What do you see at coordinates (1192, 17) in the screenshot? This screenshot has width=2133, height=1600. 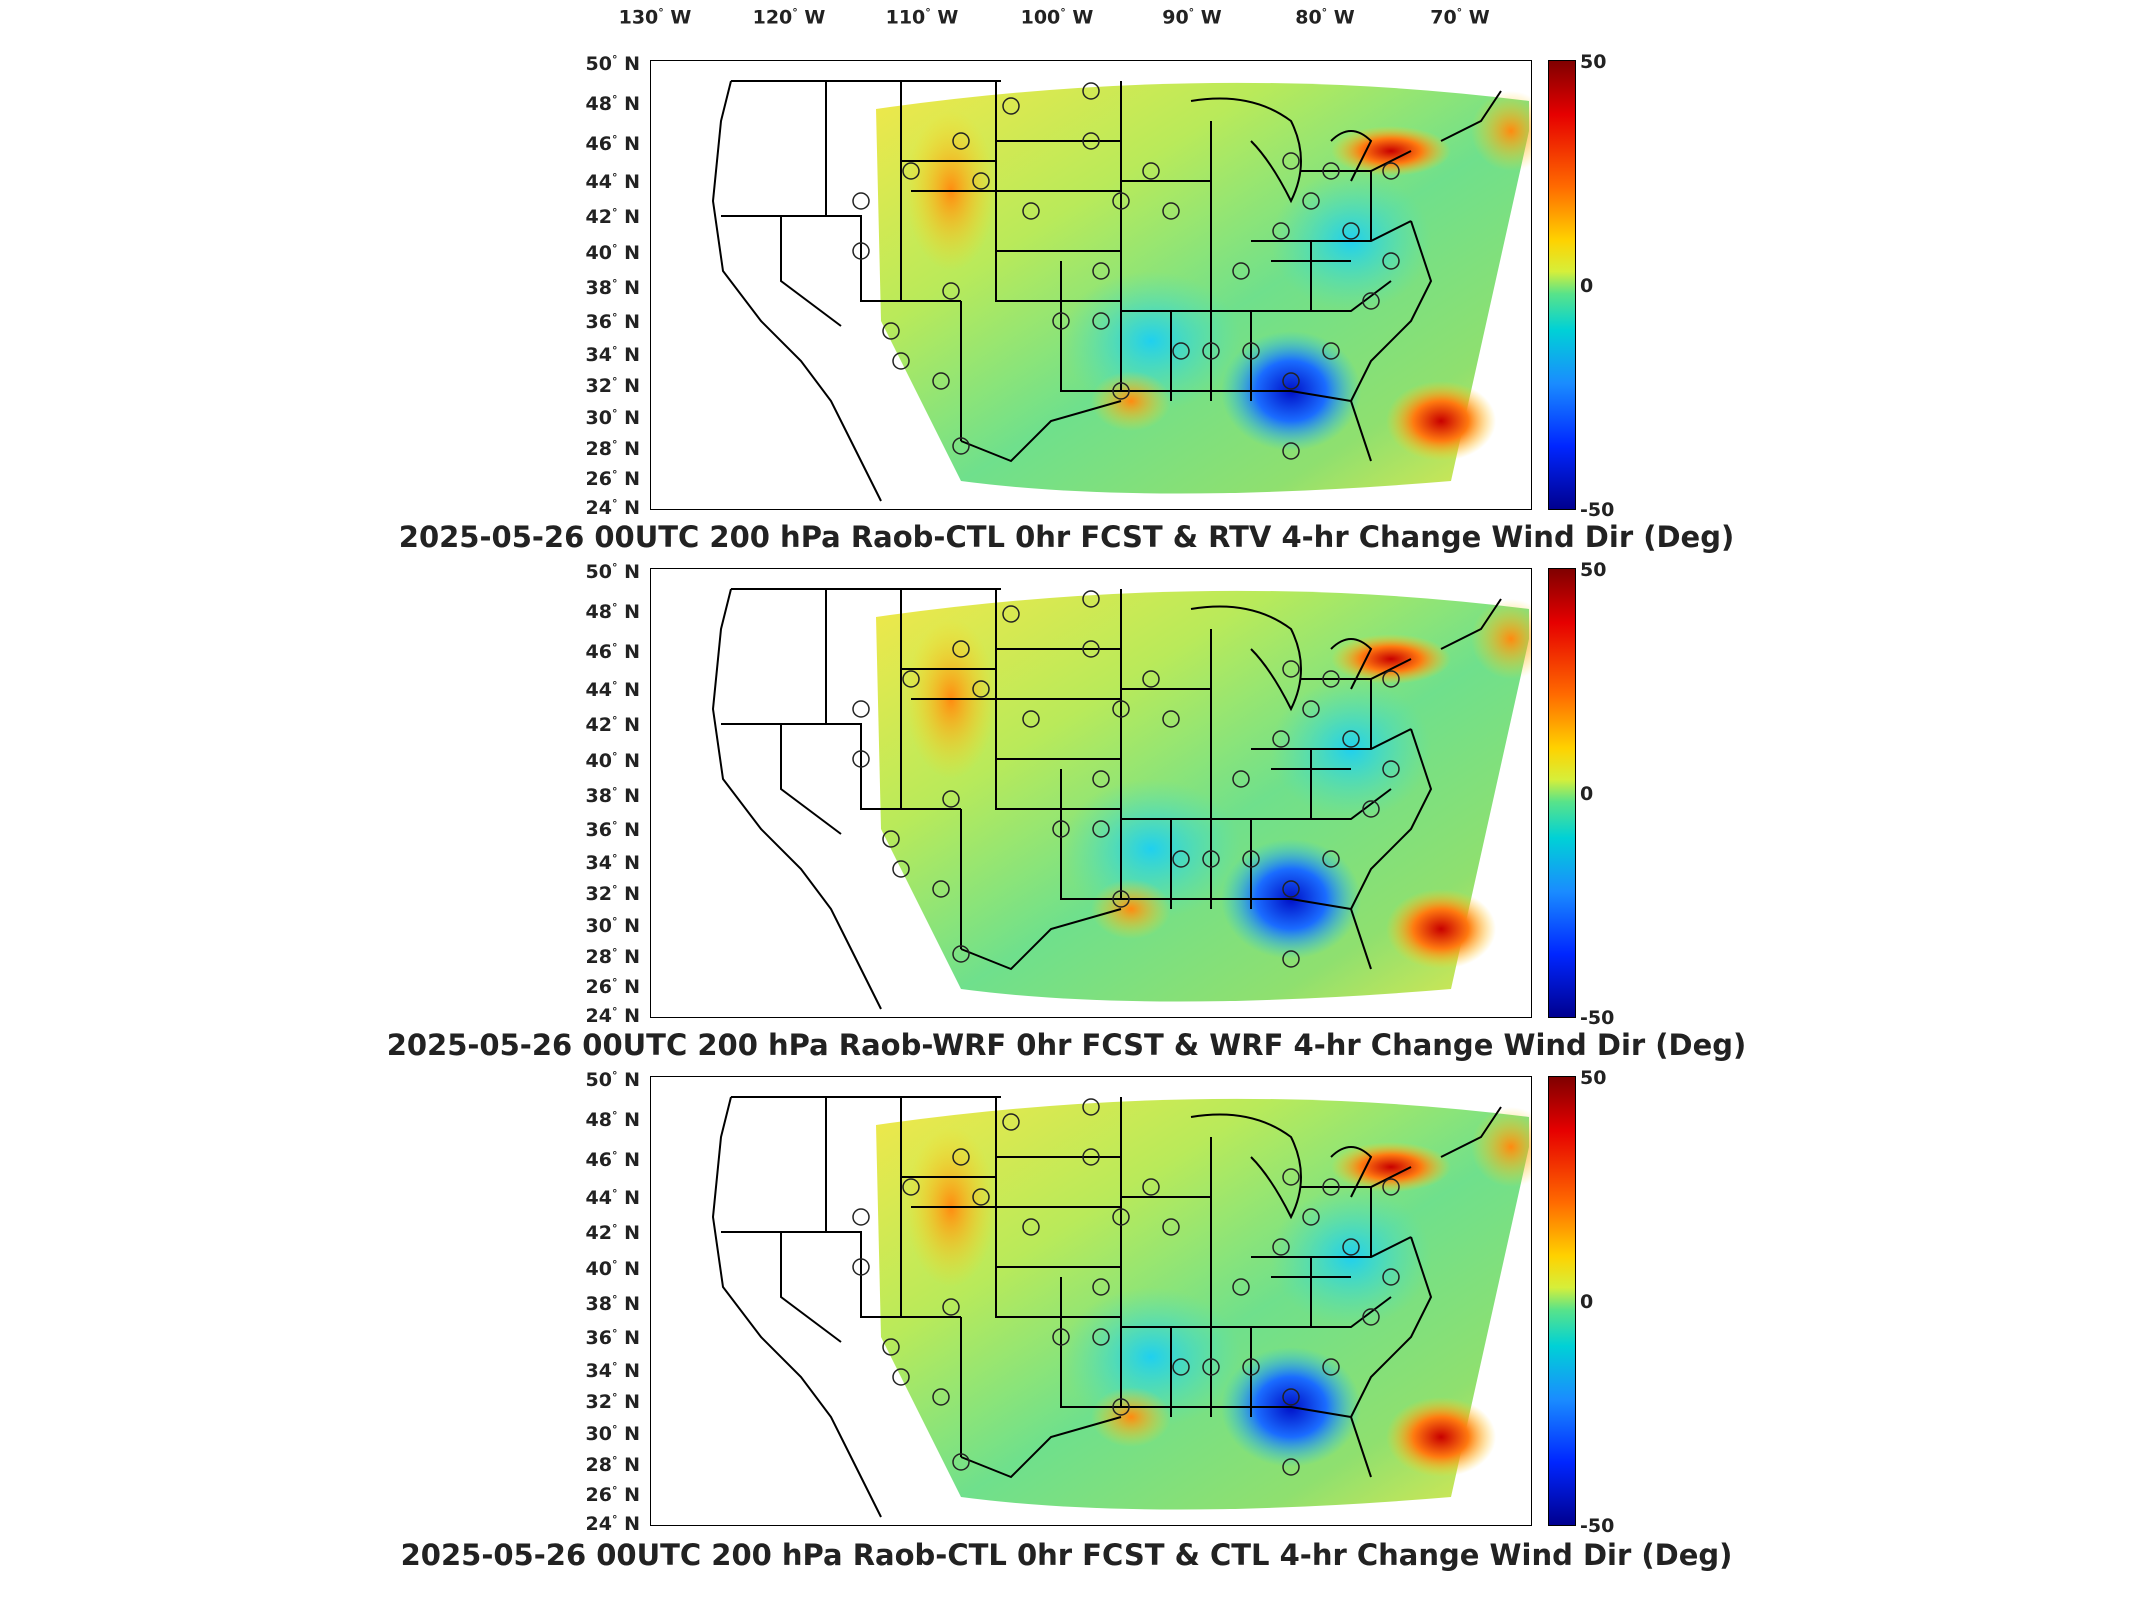 I see `lon-label: 90° W` at bounding box center [1192, 17].